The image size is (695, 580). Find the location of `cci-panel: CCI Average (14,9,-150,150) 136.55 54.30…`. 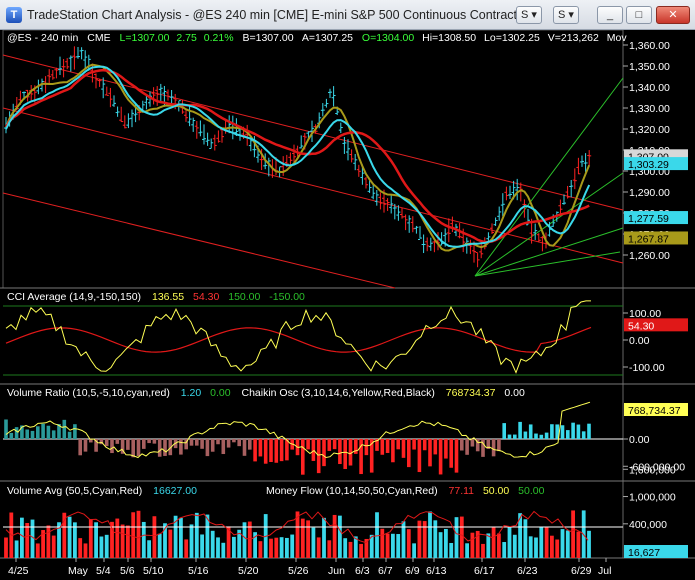

cci-panel: CCI Average (14,9,-150,150) 136.55 54.30… is located at coordinates (345, 333).